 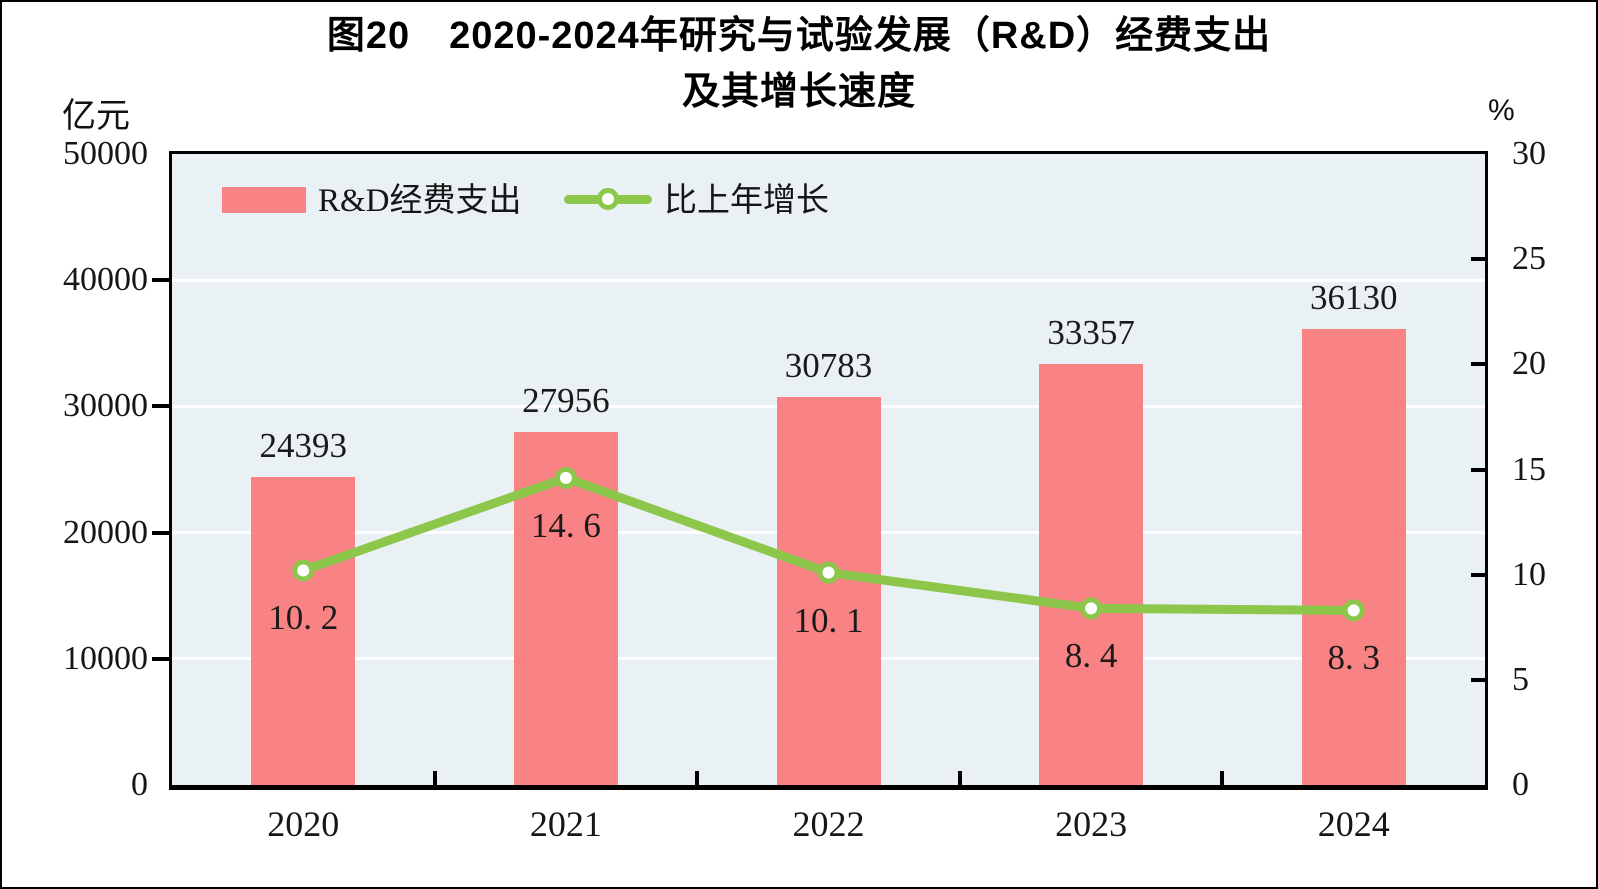 I want to click on right-axis-unit: %, so click(x=1501, y=110).